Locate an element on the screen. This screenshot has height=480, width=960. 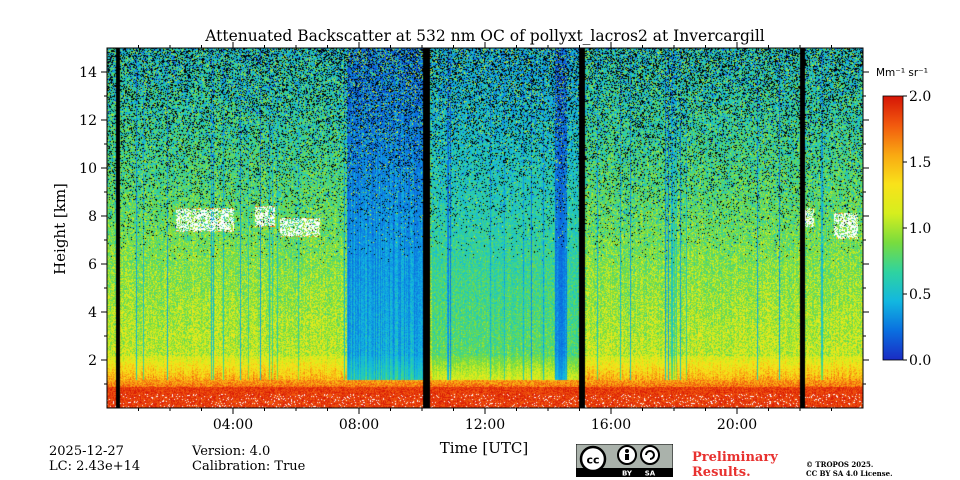
preliminary-line-1: Preliminary is located at coordinates (735, 457).